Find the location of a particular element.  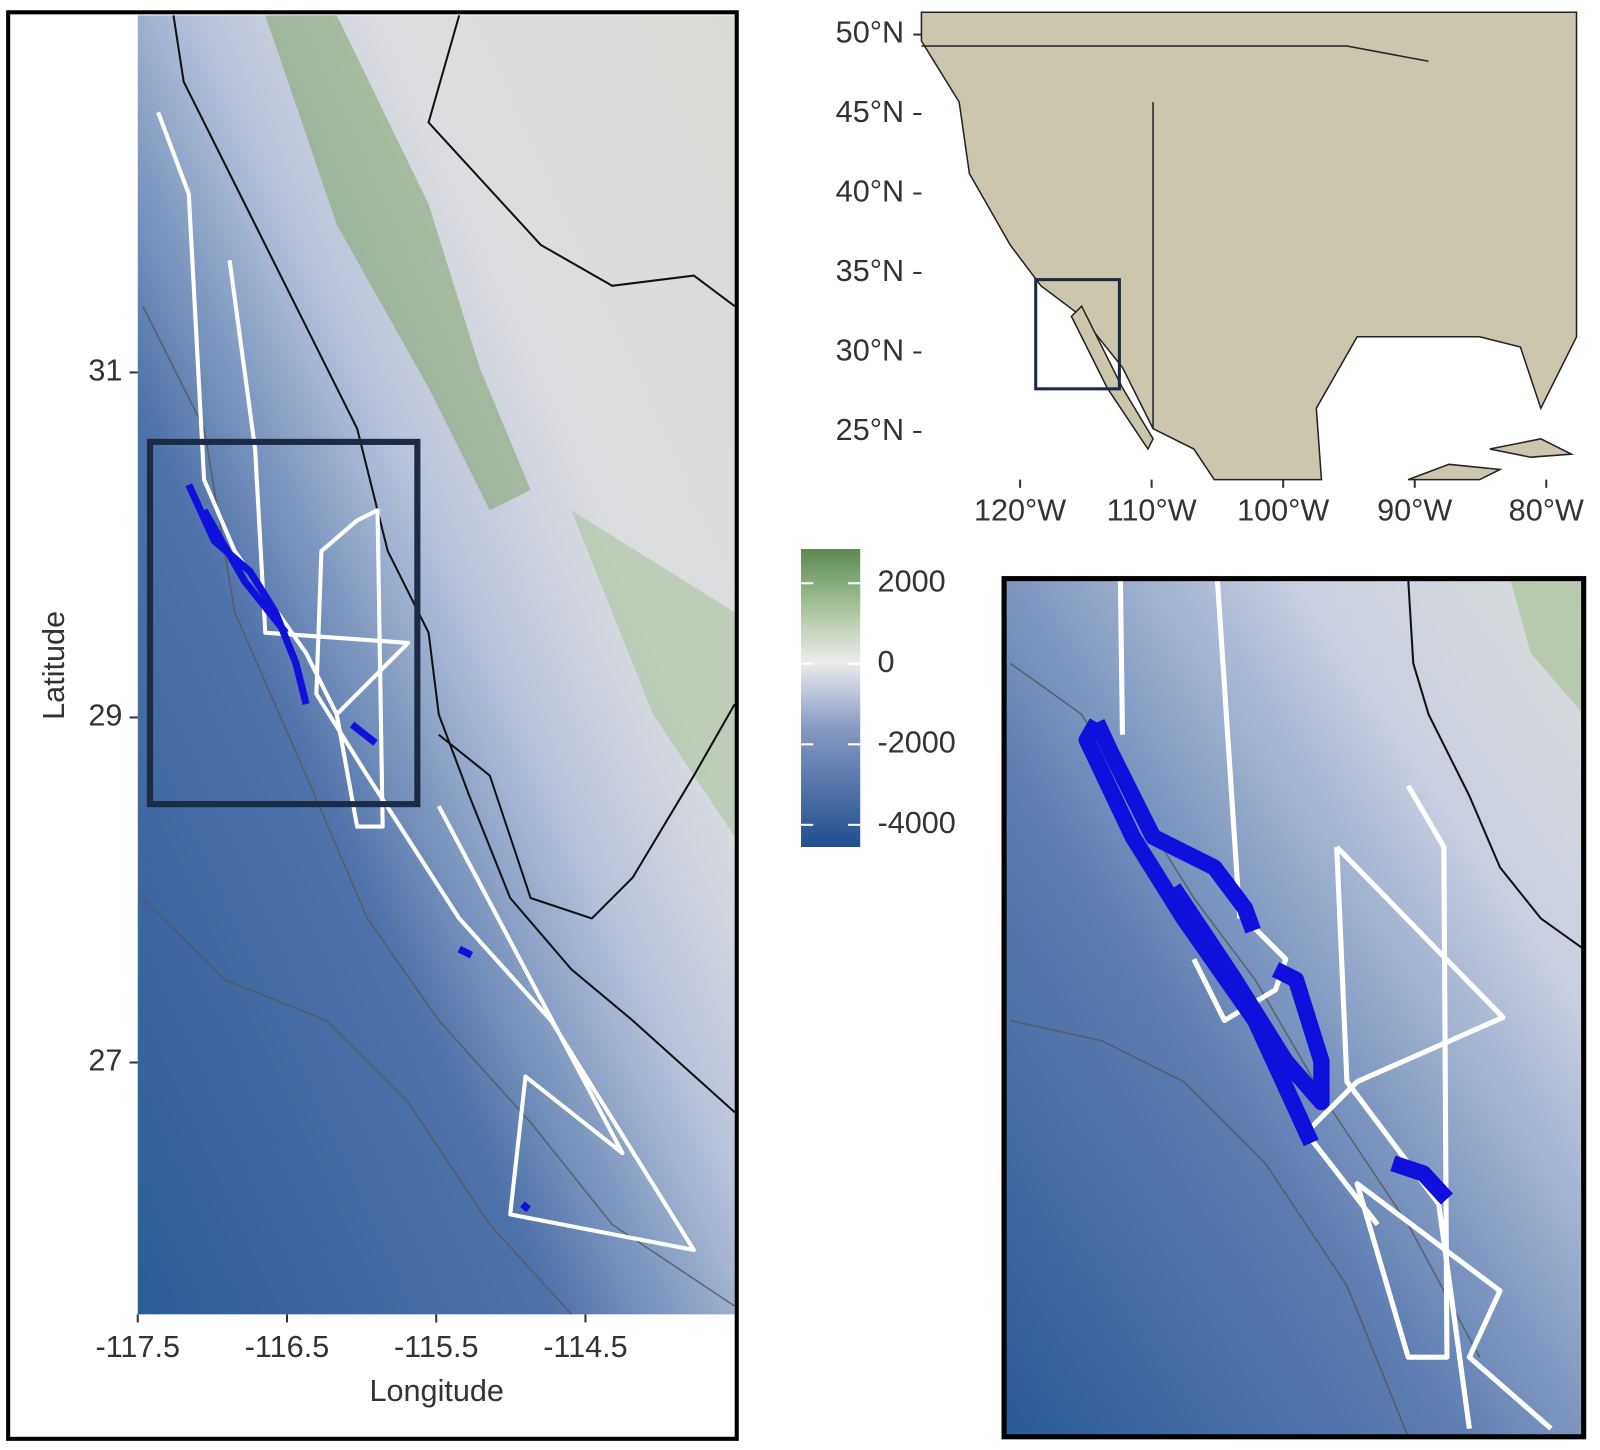

baja is located at coordinates (1112, 377).